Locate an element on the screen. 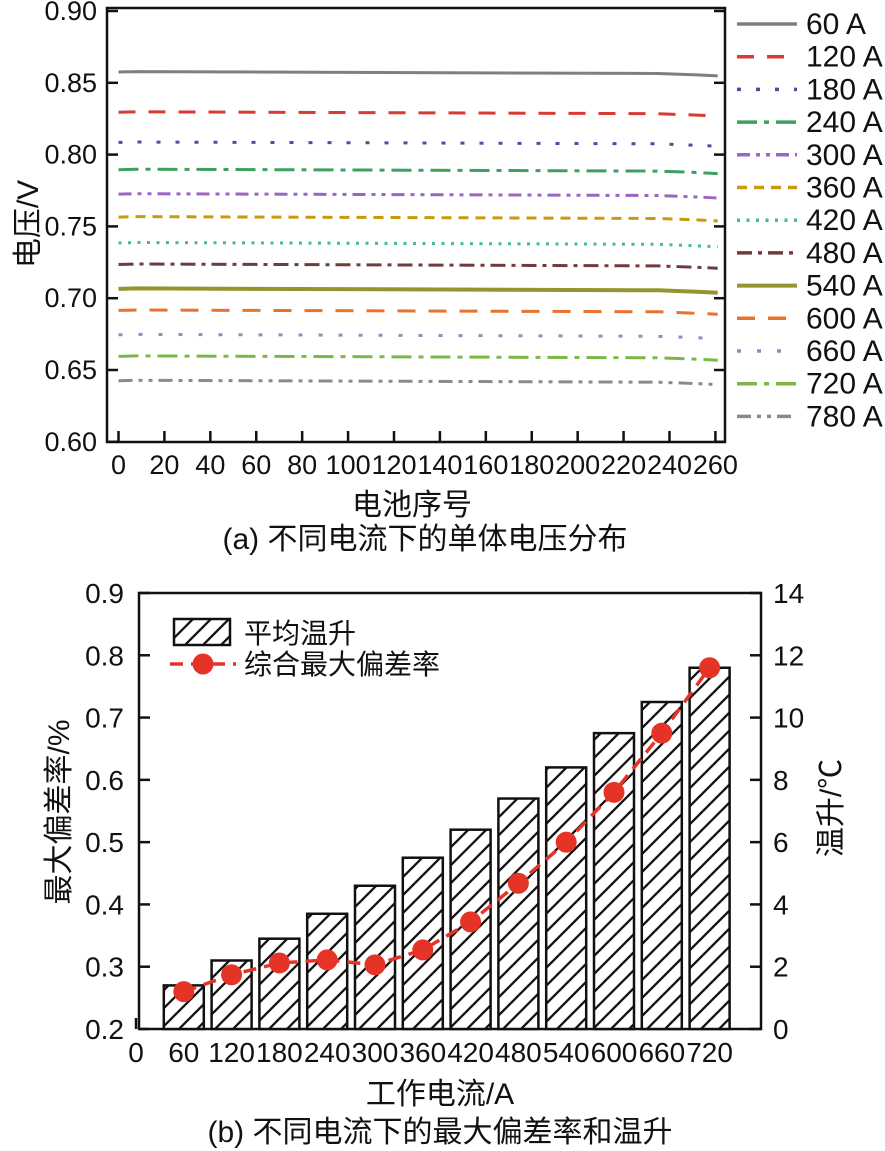  legend-item: 780 A is located at coordinates (810, 416).